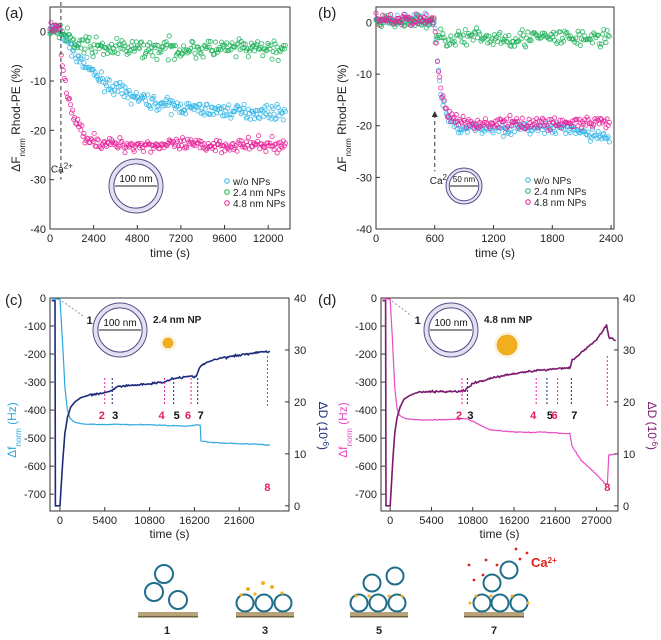 Image resolution: width=661 pixels, height=640 pixels. Describe the element at coordinates (177, 320) in the screenshot. I see `nanoparticle-label: 2.4 nm NP` at that location.